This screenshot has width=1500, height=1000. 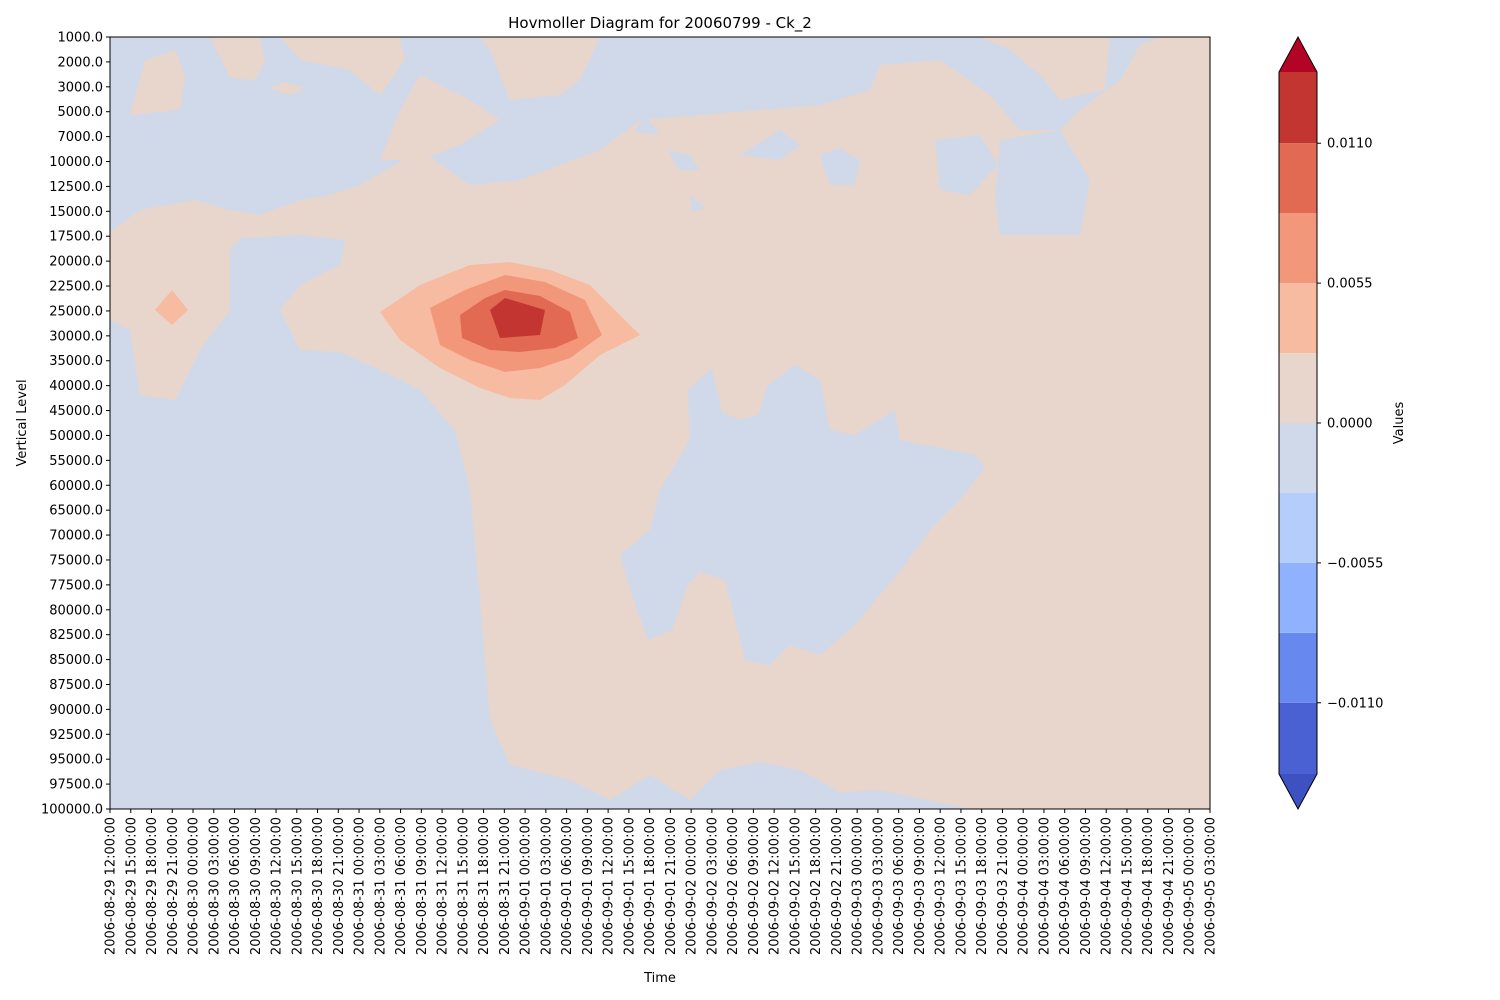 What do you see at coordinates (81, 62) in the screenshot?
I see `y-tick-label: 2000.0` at bounding box center [81, 62].